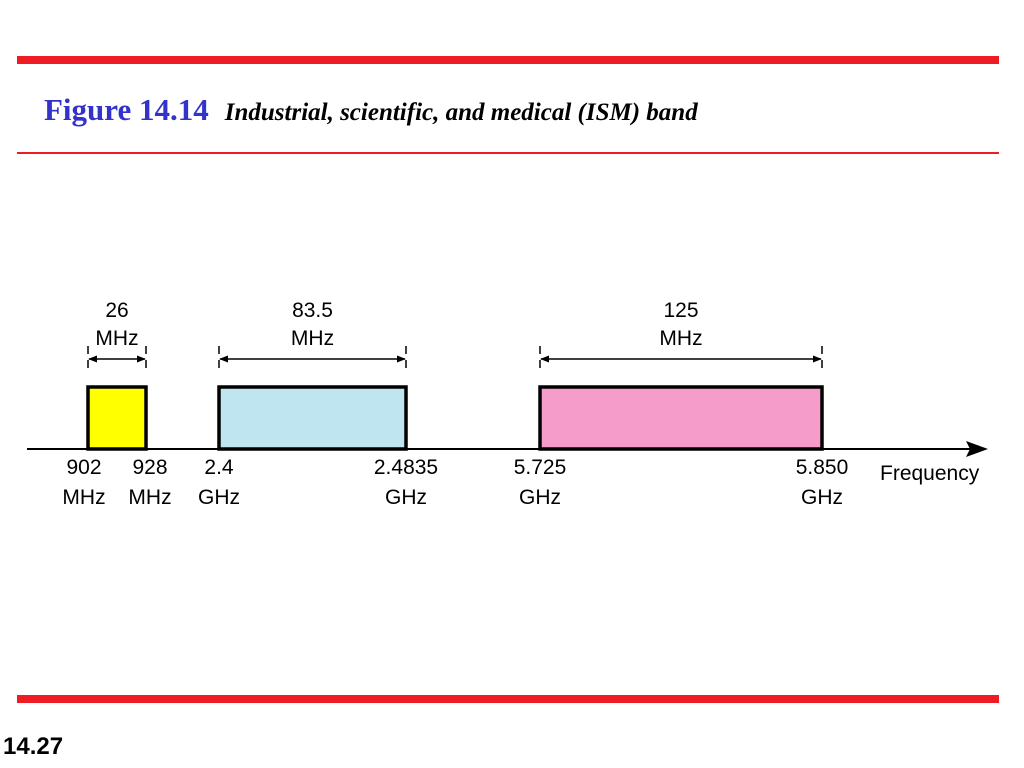 Image resolution: width=1024 pixels, height=768 pixels. I want to click on bottom-red-rule, so click(508, 699).